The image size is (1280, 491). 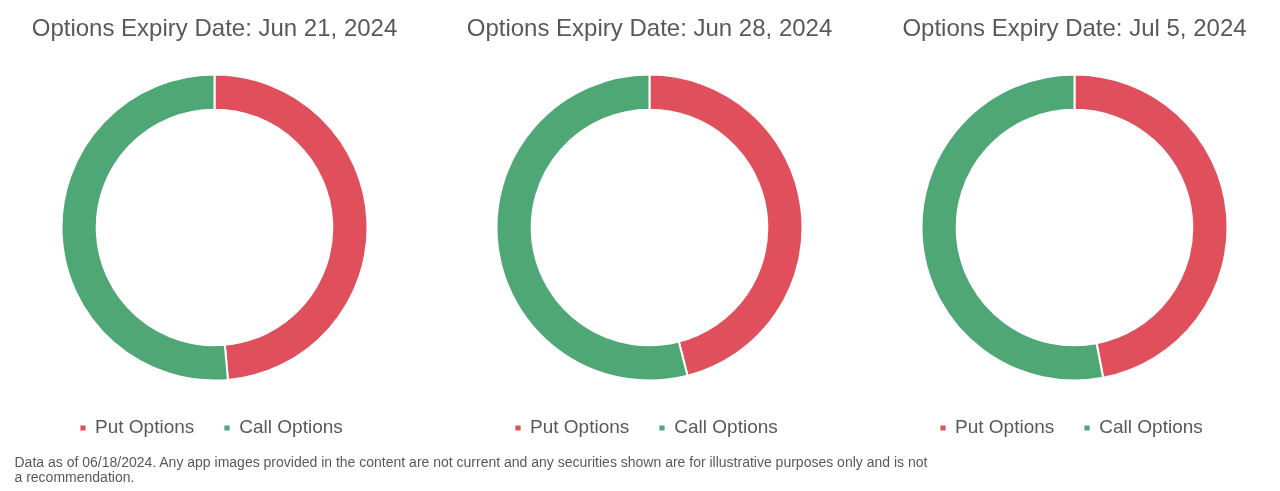 I want to click on chart-title: Options Expiry Date: Jul 5, 2024, so click(x=1074, y=27).